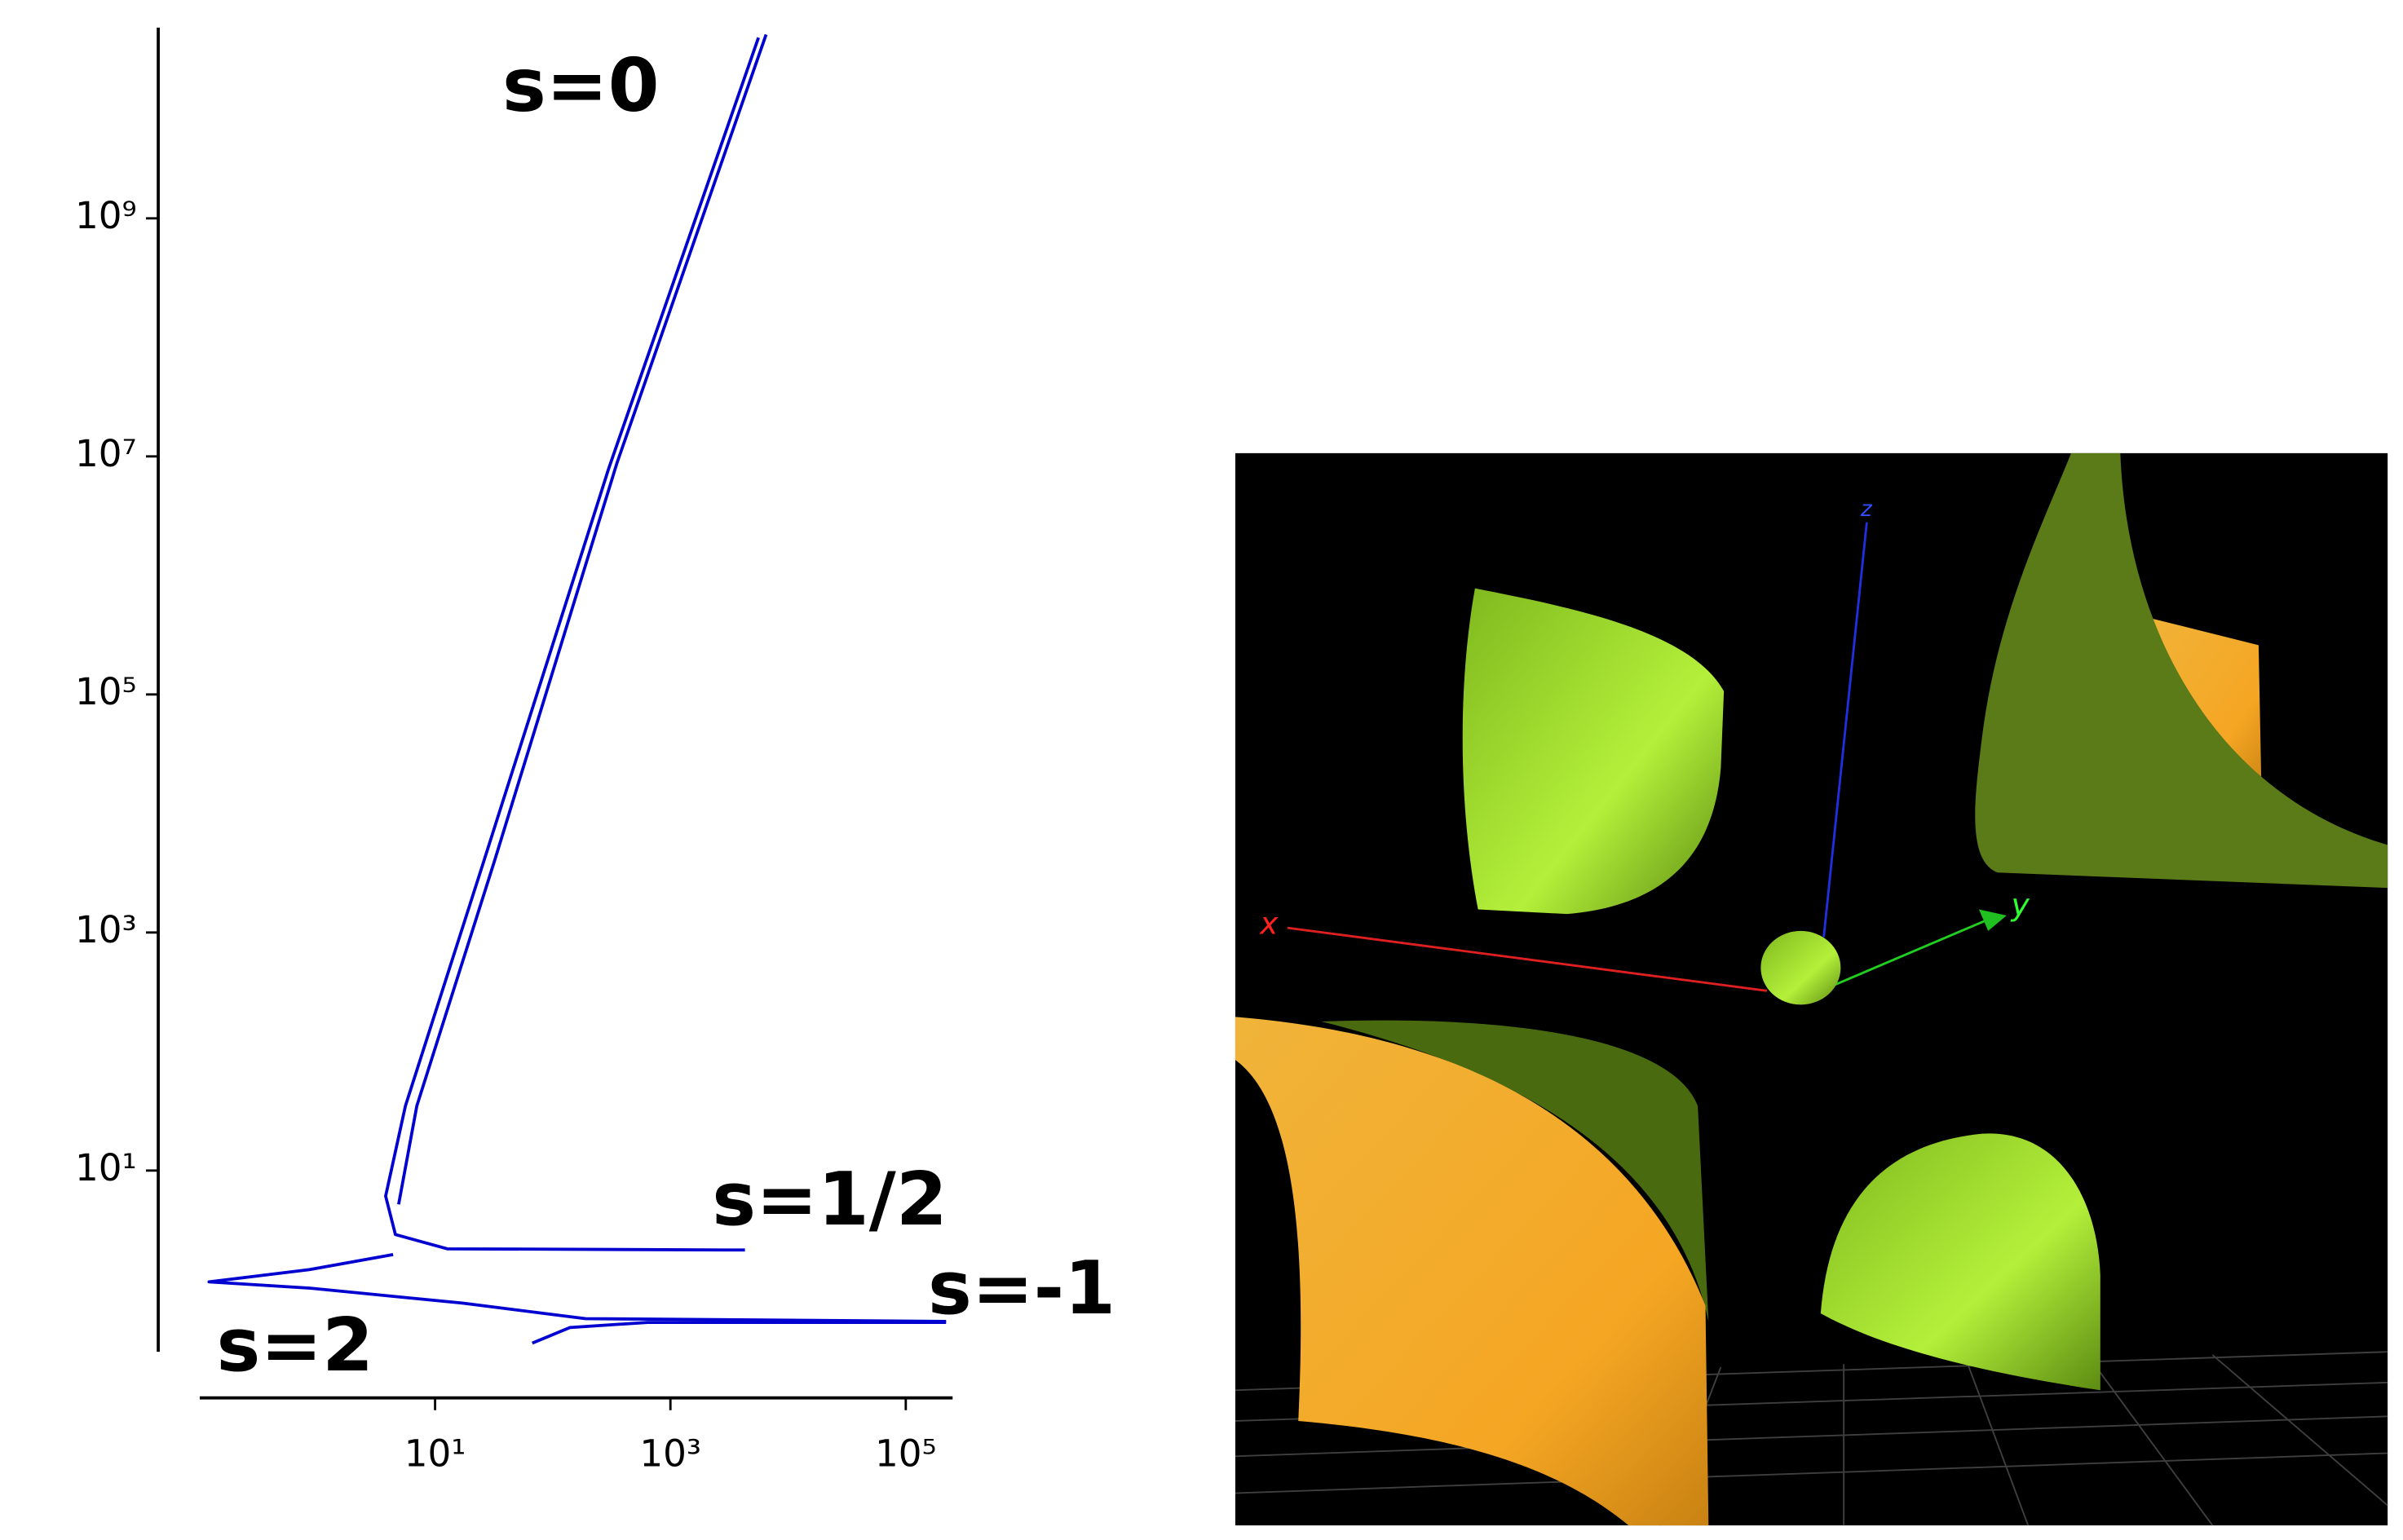 This screenshot has height=1540, width=2403. What do you see at coordinates (906, 1454) in the screenshot?
I see `x-tick-label: 10⁵` at bounding box center [906, 1454].